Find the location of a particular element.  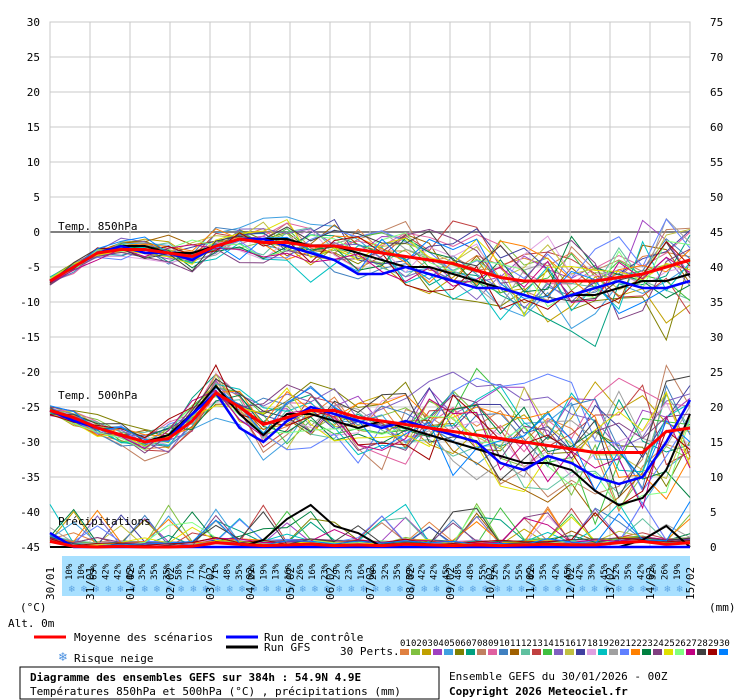

snow-risk-pct: 10% is located at coordinates (70, 571).